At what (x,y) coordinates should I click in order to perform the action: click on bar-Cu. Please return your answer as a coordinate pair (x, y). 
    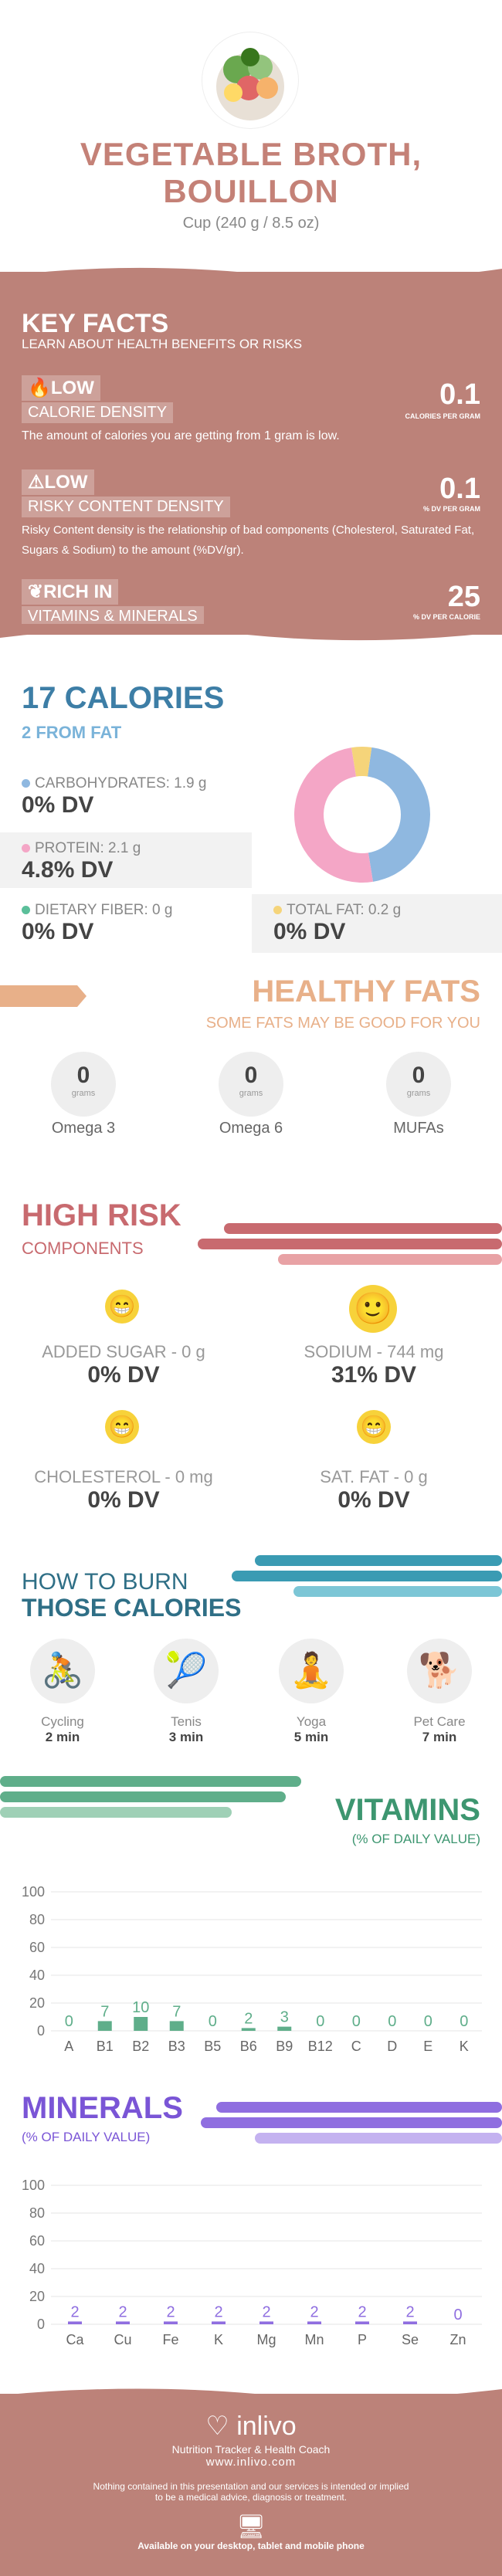
    Looking at the image, I should click on (123, 2322).